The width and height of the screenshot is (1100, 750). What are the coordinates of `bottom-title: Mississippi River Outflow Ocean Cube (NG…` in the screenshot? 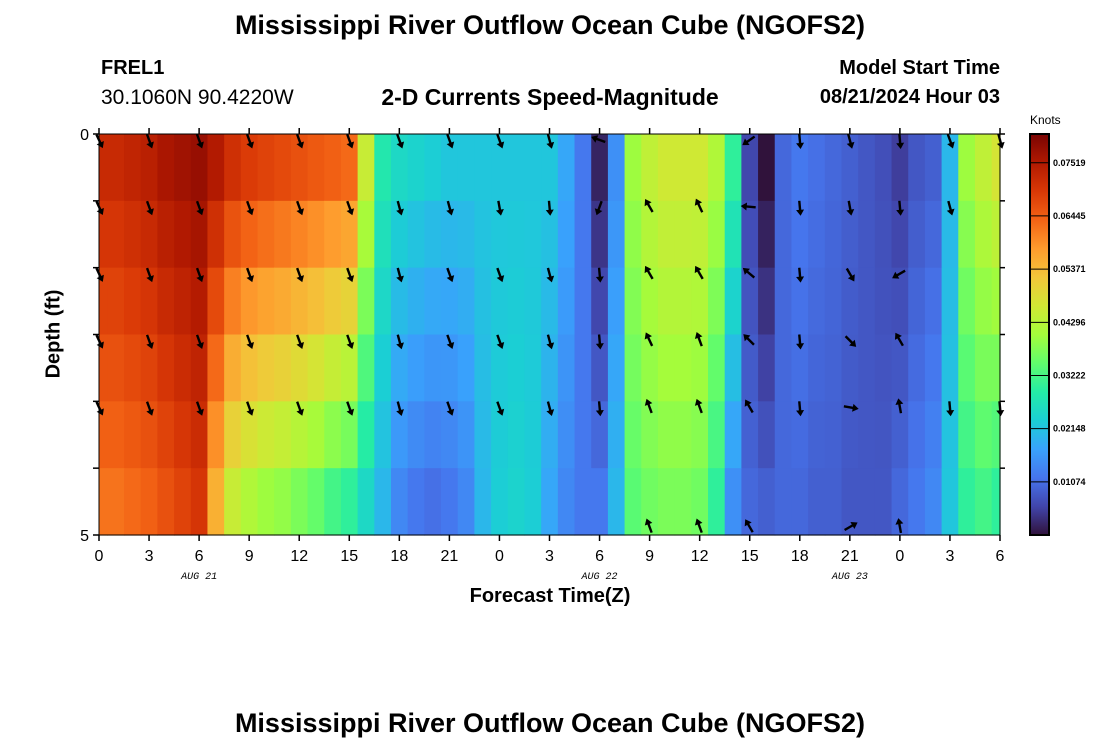 It's located at (550, 723).